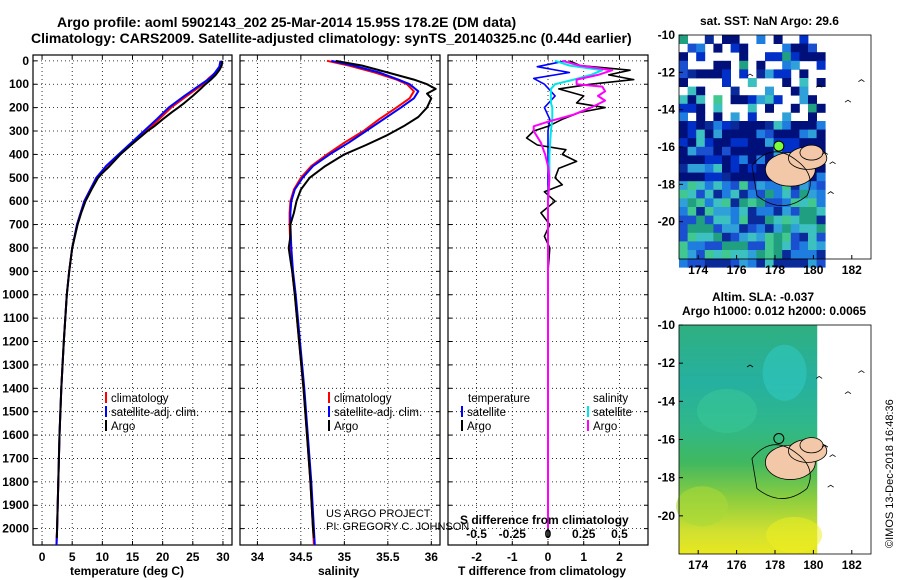 Image resolution: width=900 pixels, height=580 pixels. I want to click on depth-tick-label: 200, so click(19, 108).